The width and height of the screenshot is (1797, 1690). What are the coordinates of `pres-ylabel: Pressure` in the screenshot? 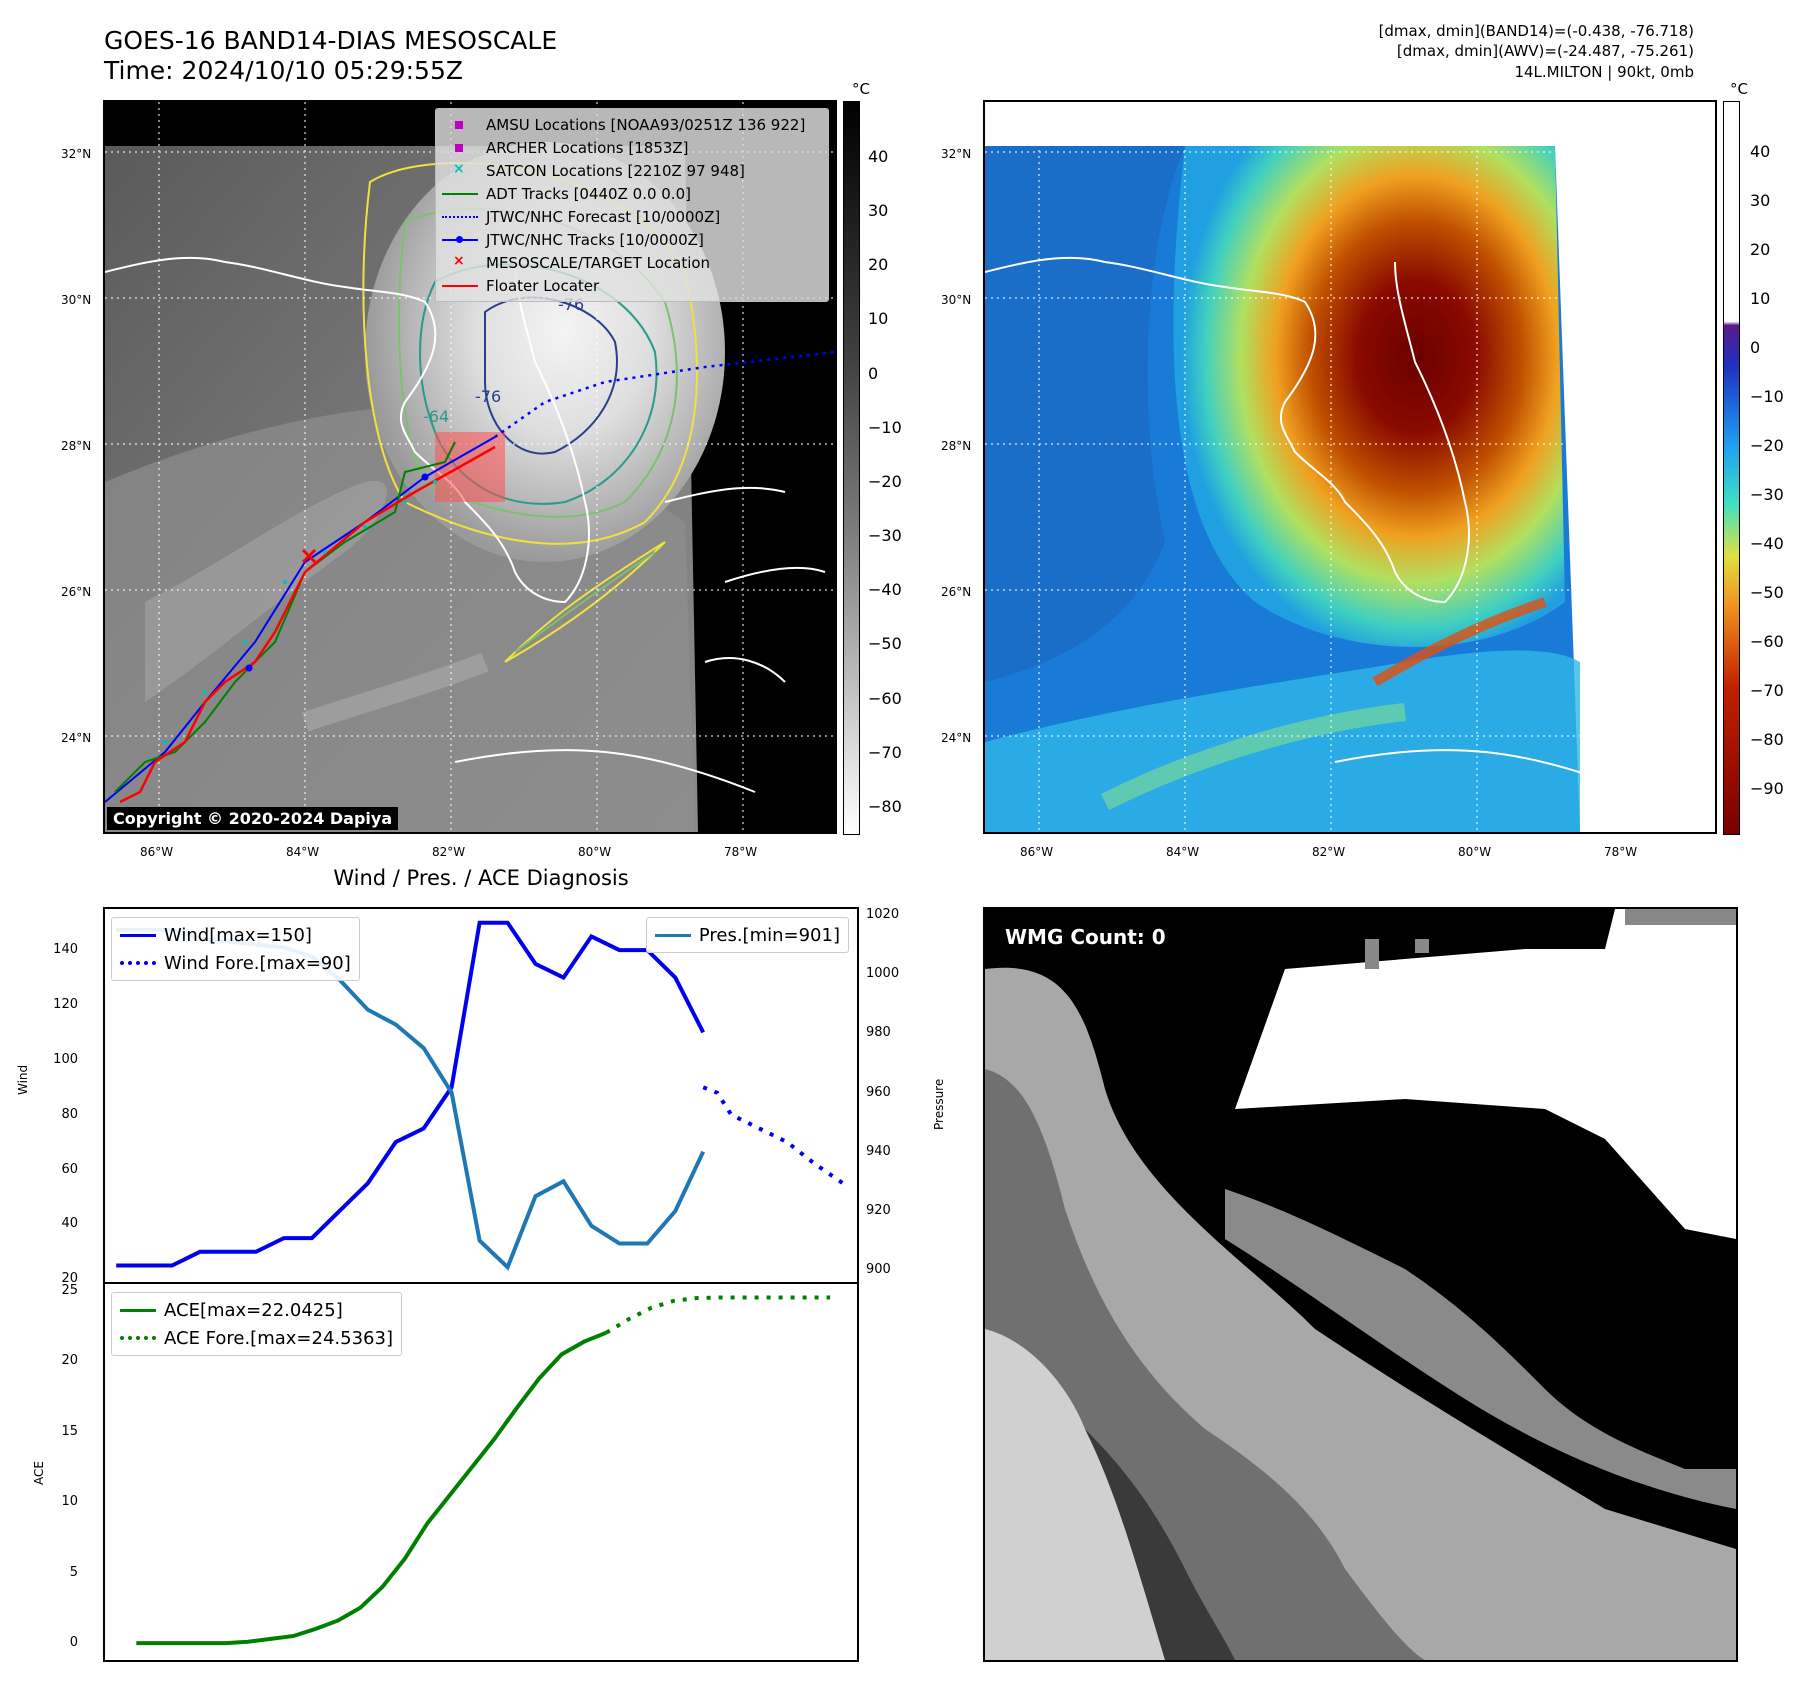 It's located at (939, 1104).